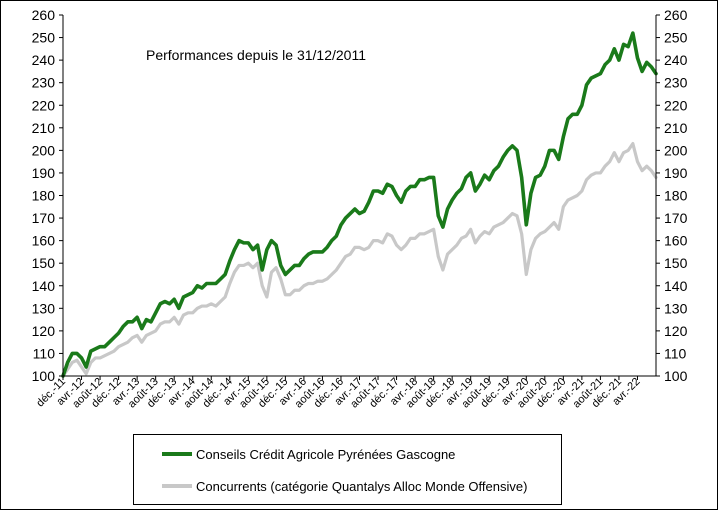 This screenshot has height=510, width=718. Describe the element at coordinates (676, 331) in the screenshot. I see `y-tick-label-right: 120` at that location.